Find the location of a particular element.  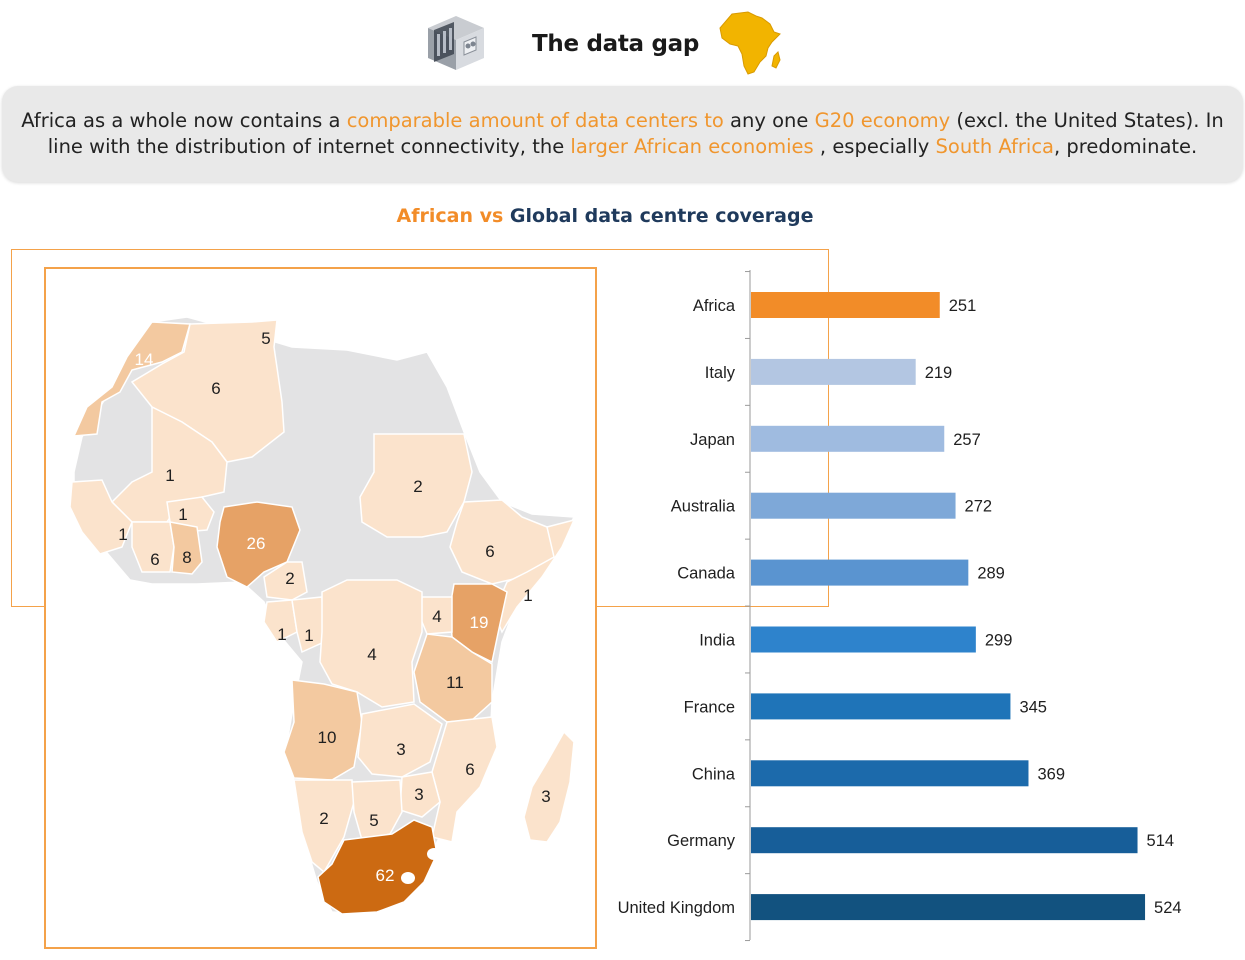

value-label: 289 is located at coordinates (991, 574).